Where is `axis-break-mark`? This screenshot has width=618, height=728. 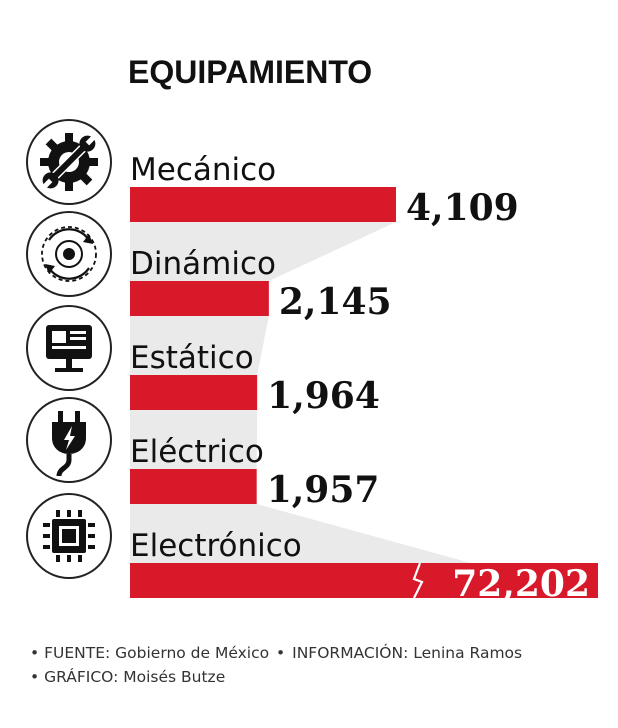
axis-break-mark is located at coordinates (418, 580).